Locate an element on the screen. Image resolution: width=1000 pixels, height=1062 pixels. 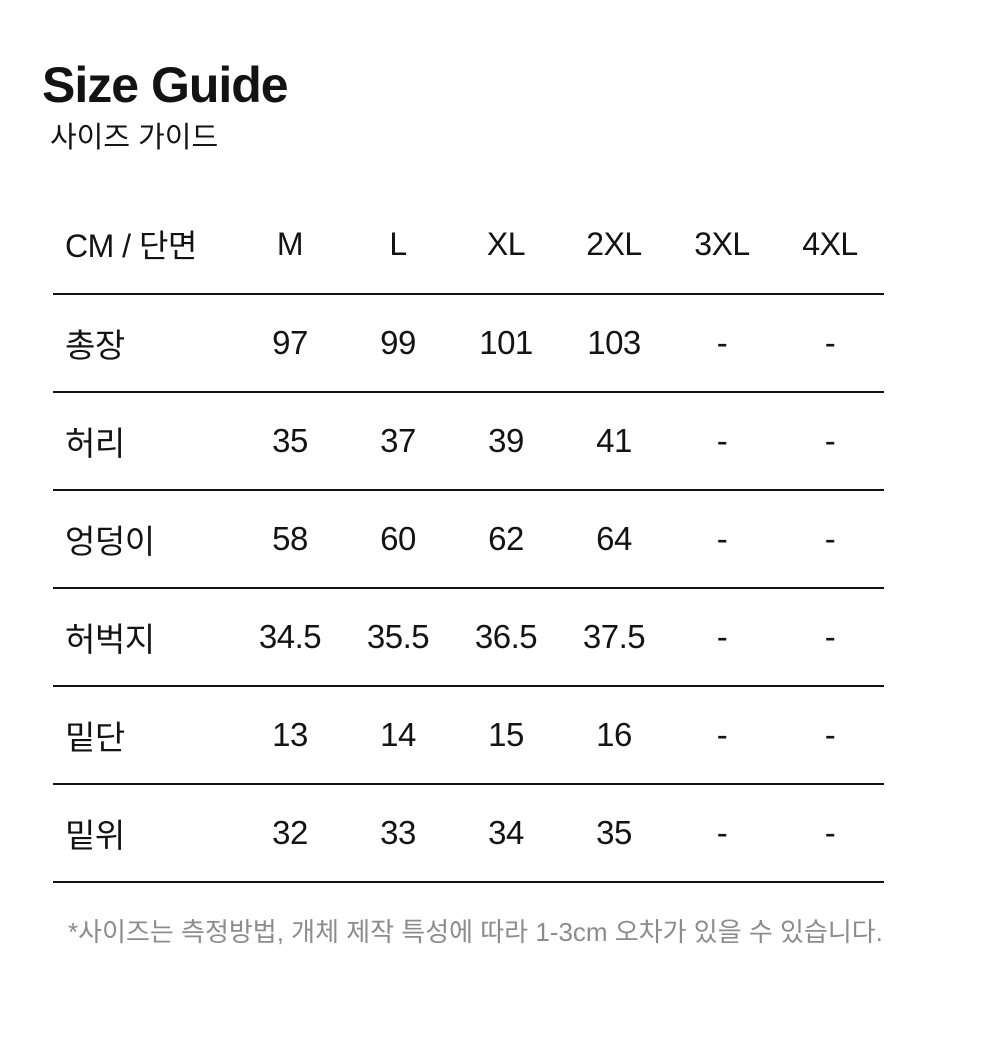
header-cell-size: 3XL is located at coordinates (722, 245).